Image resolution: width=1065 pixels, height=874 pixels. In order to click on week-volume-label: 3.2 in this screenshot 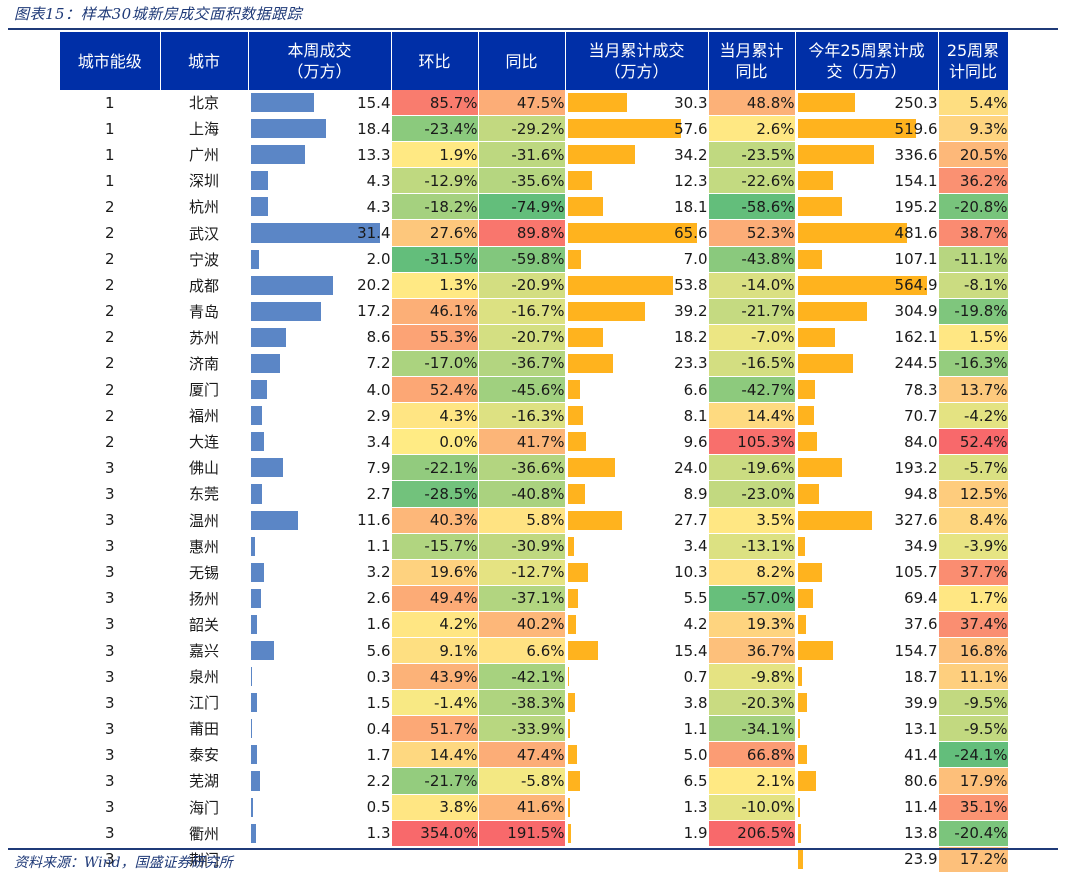, I will do `click(378, 572)`.